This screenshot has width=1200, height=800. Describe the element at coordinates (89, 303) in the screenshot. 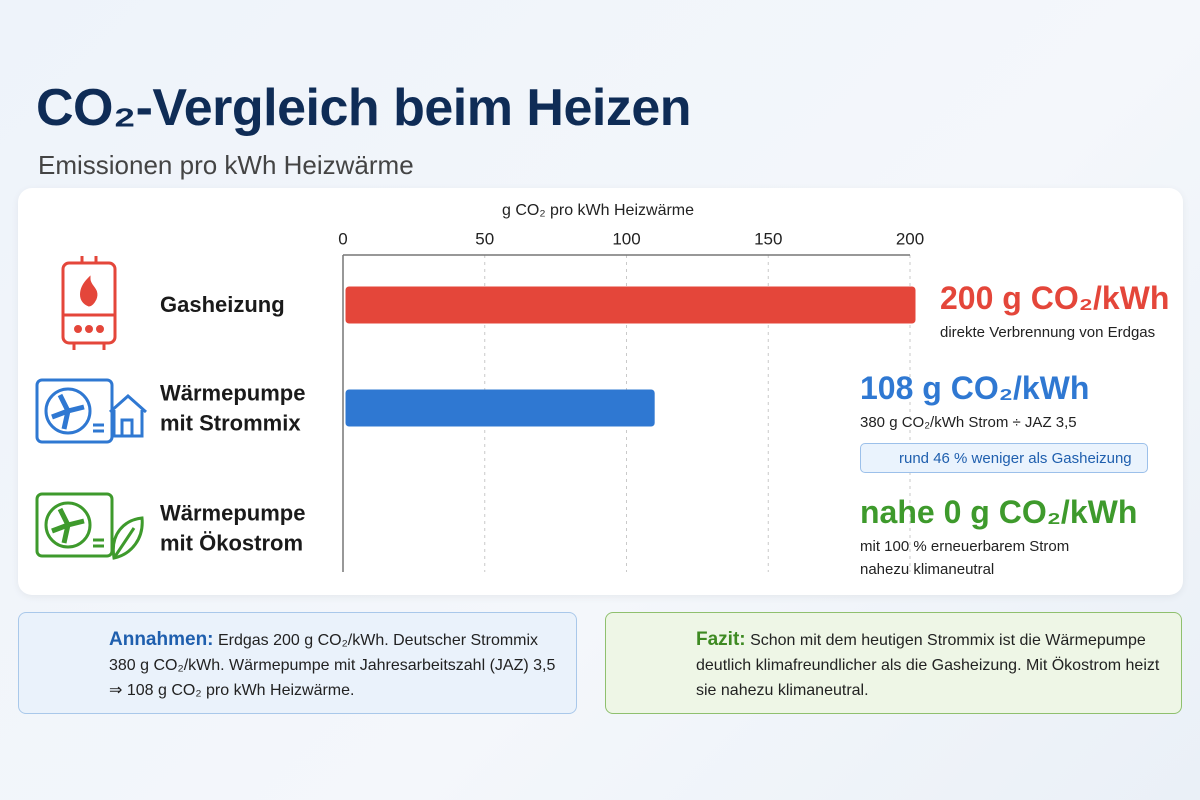

I see `gas-icon` at that location.